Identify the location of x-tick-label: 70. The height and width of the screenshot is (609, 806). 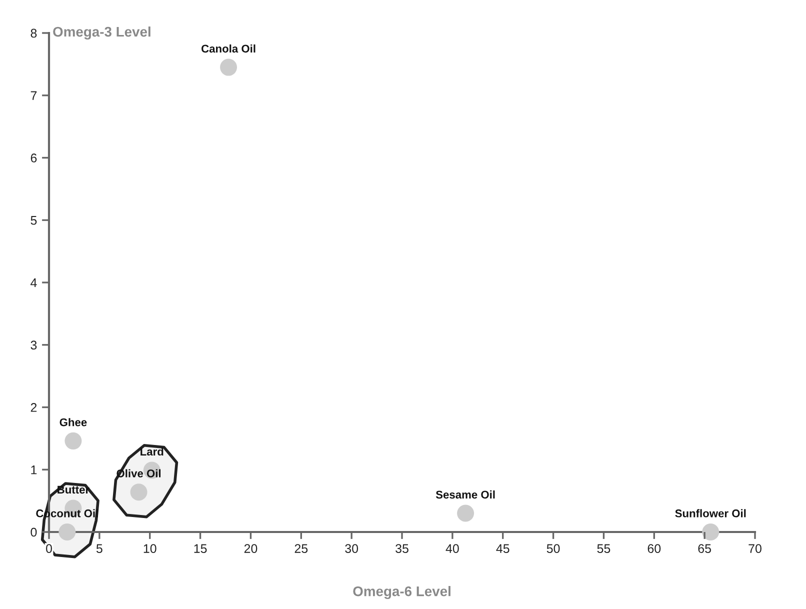
(755, 548).